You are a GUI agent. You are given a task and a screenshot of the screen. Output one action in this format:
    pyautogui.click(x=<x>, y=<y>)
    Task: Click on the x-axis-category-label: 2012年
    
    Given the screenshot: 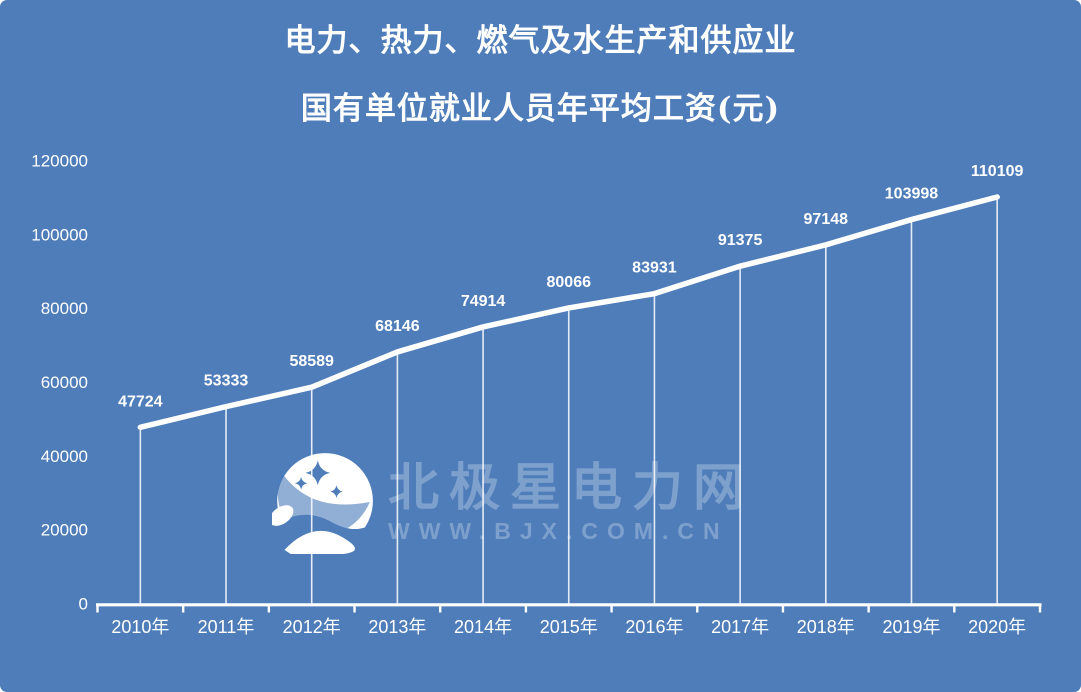 What is the action you would take?
    pyautogui.click(x=312, y=627)
    